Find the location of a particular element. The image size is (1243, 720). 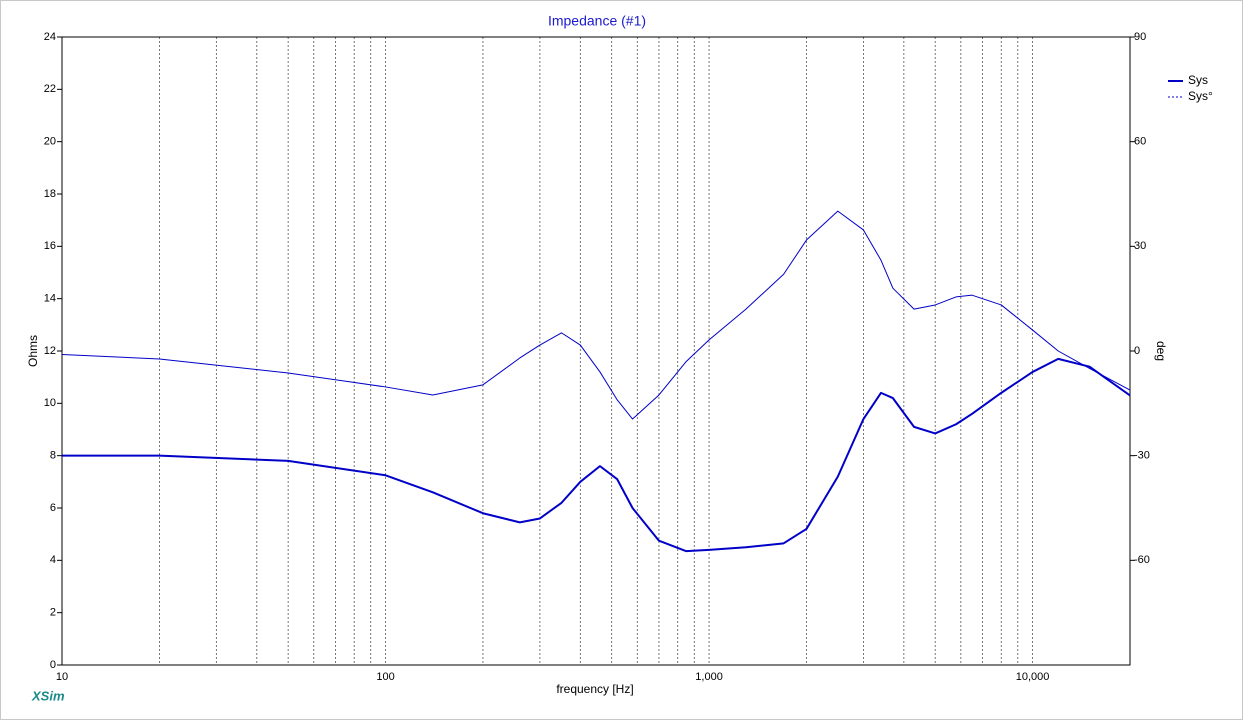

y-tick-label: 18 is located at coordinates (50, 194).